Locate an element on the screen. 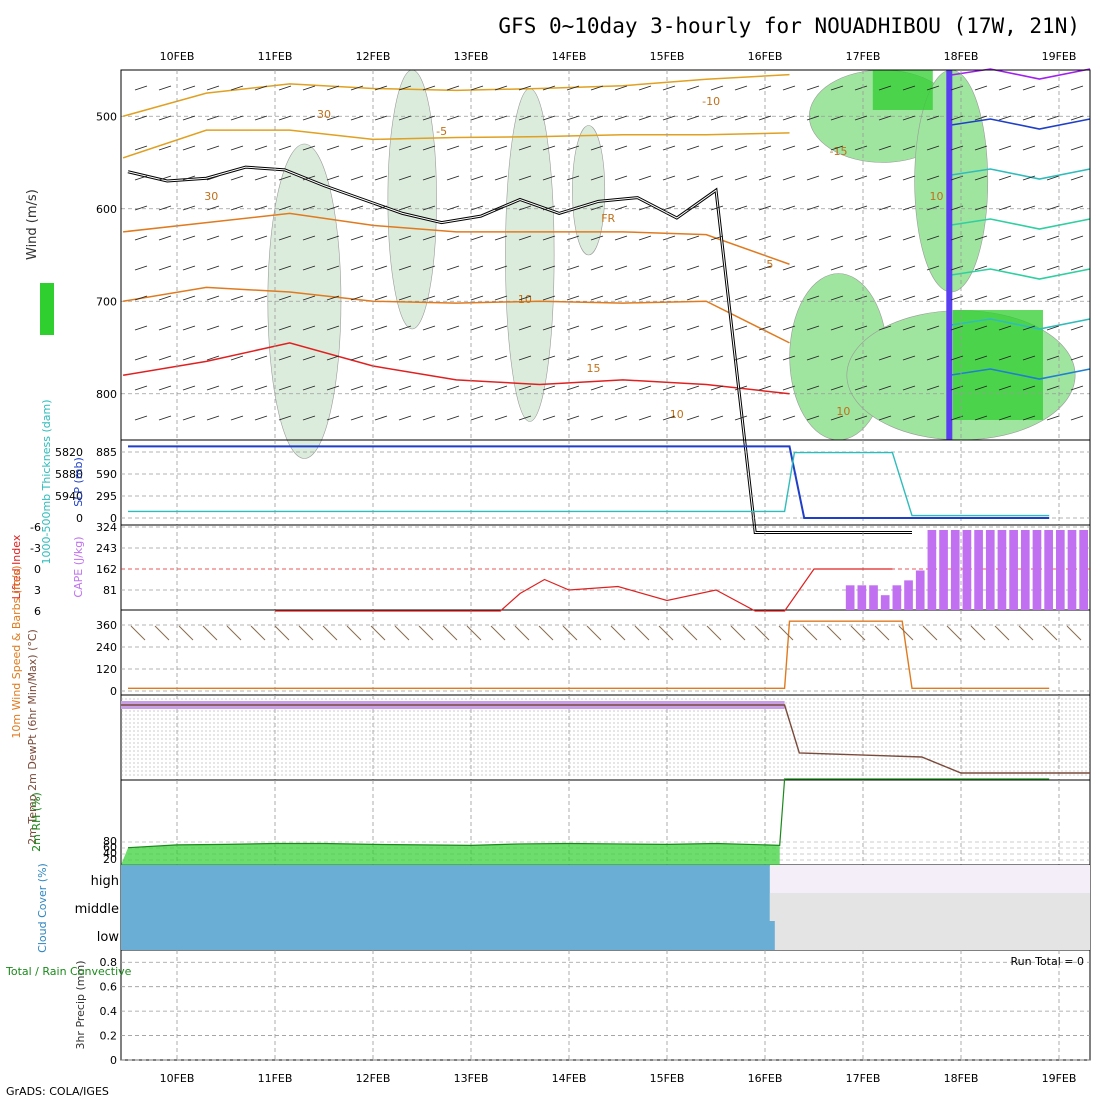 This screenshot has height=1100, width=1100. x-tick-label-bottom: 11FEB is located at coordinates (275, 1078).